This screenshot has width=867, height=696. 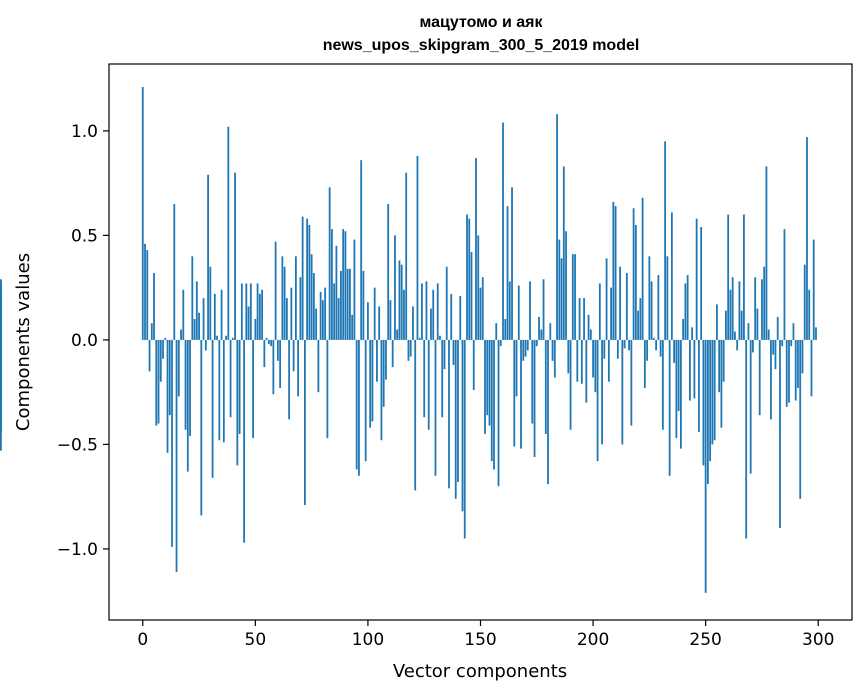 What do you see at coordinates (77, 445) in the screenshot?
I see `y-tick-label: −0.5` at bounding box center [77, 445].